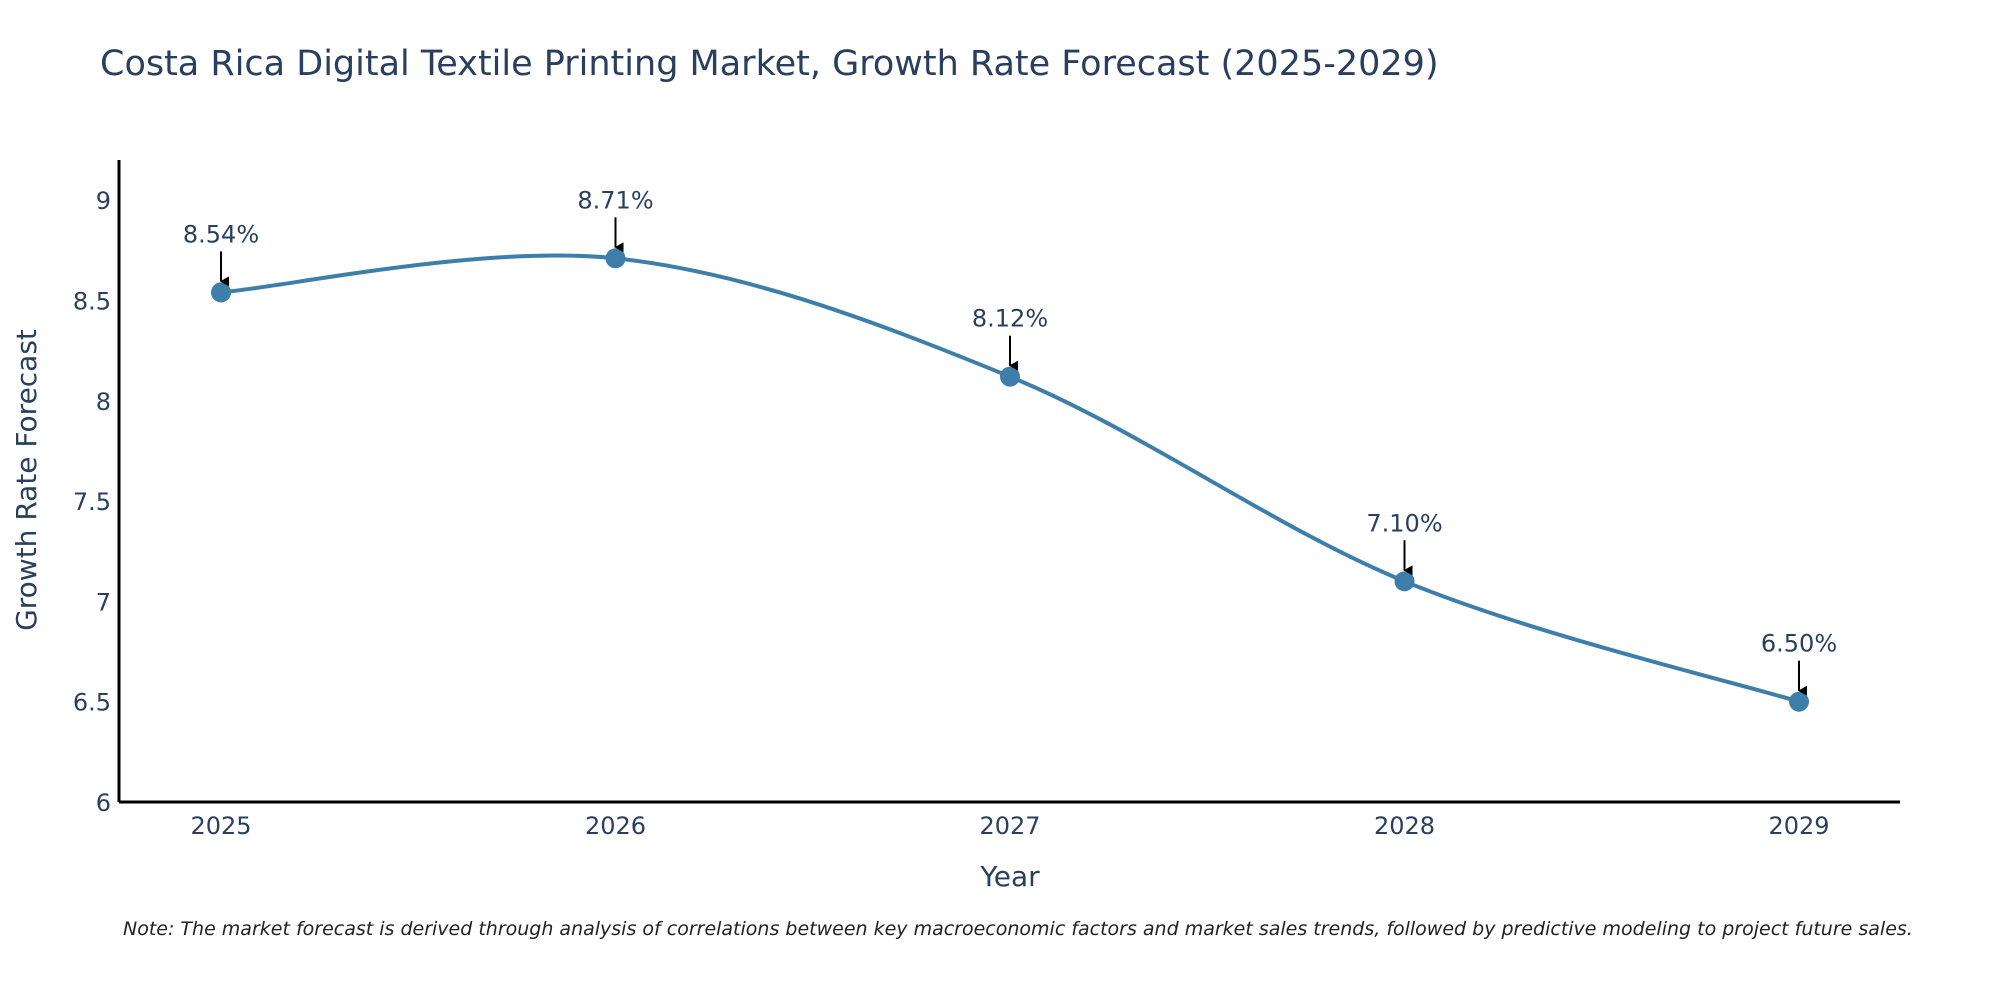 This screenshot has width=2000, height=1000. I want to click on x-axis-label: Year, so click(1009, 876).